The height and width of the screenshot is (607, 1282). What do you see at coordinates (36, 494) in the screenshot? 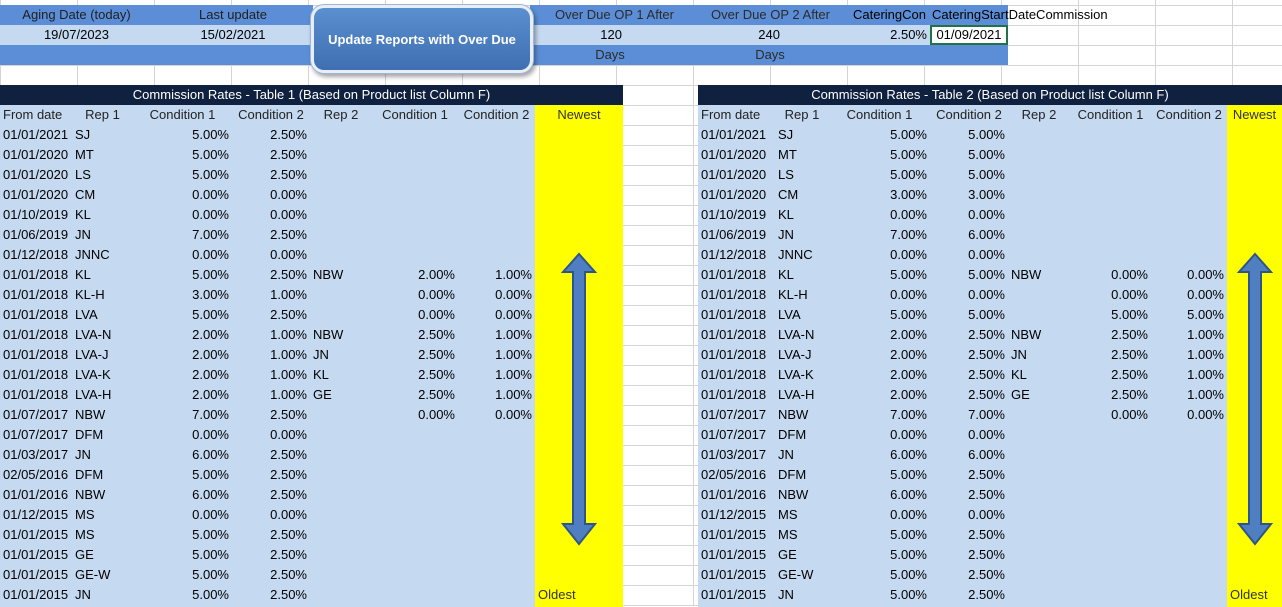
I see `from-date-cell: 01/01/2016` at bounding box center [36, 494].